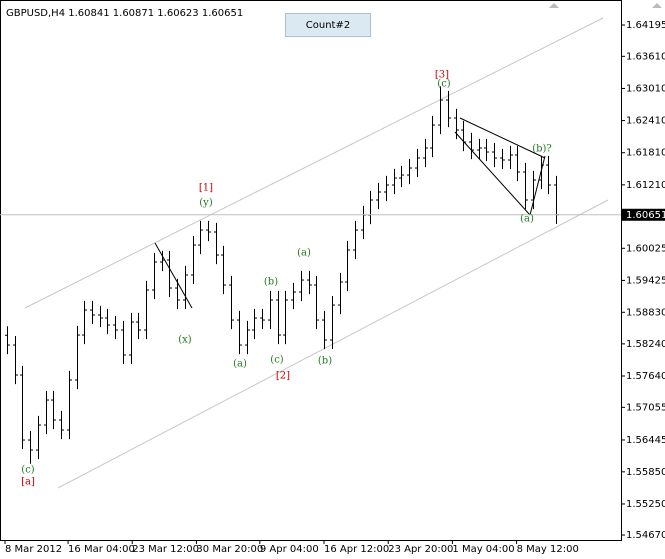  Describe the element at coordinates (645, 280) in the screenshot. I see `y-tick-label: 1.59425` at that location.